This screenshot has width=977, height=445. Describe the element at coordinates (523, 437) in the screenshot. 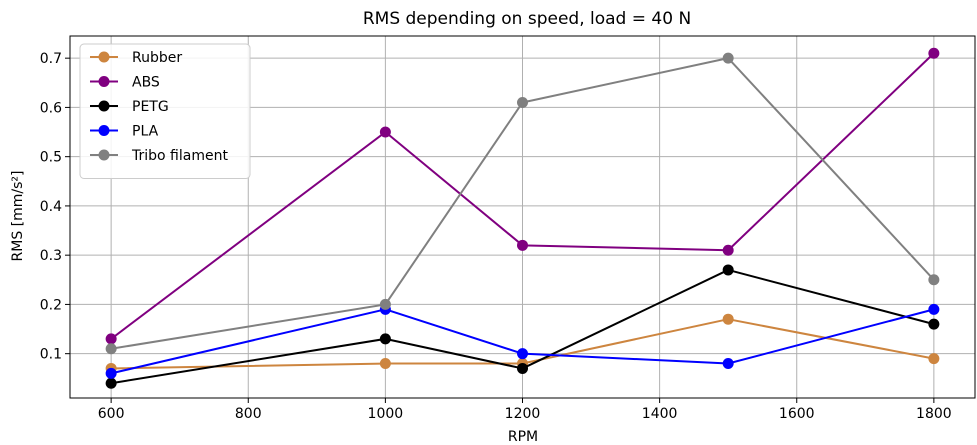

I see `x-axis-label: RPM` at that location.